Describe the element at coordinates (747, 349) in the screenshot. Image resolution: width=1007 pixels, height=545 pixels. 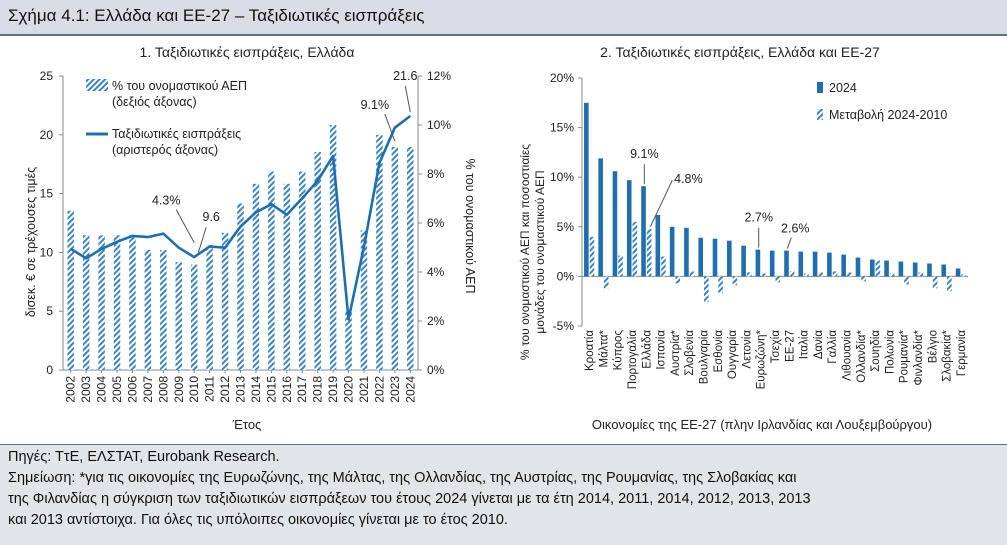
I see `chart-2-xtick-label: Λετονία` at that location.